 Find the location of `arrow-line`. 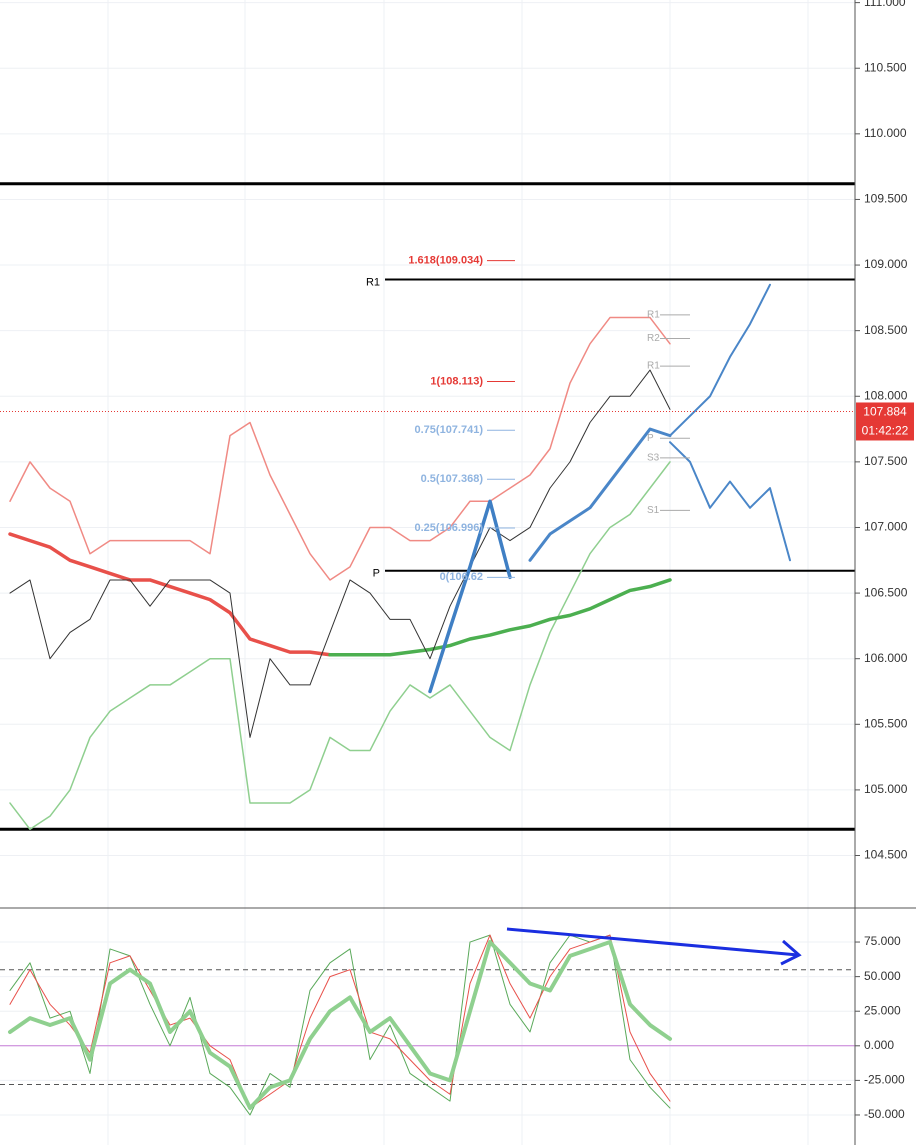

arrow-line is located at coordinates (652, 942).